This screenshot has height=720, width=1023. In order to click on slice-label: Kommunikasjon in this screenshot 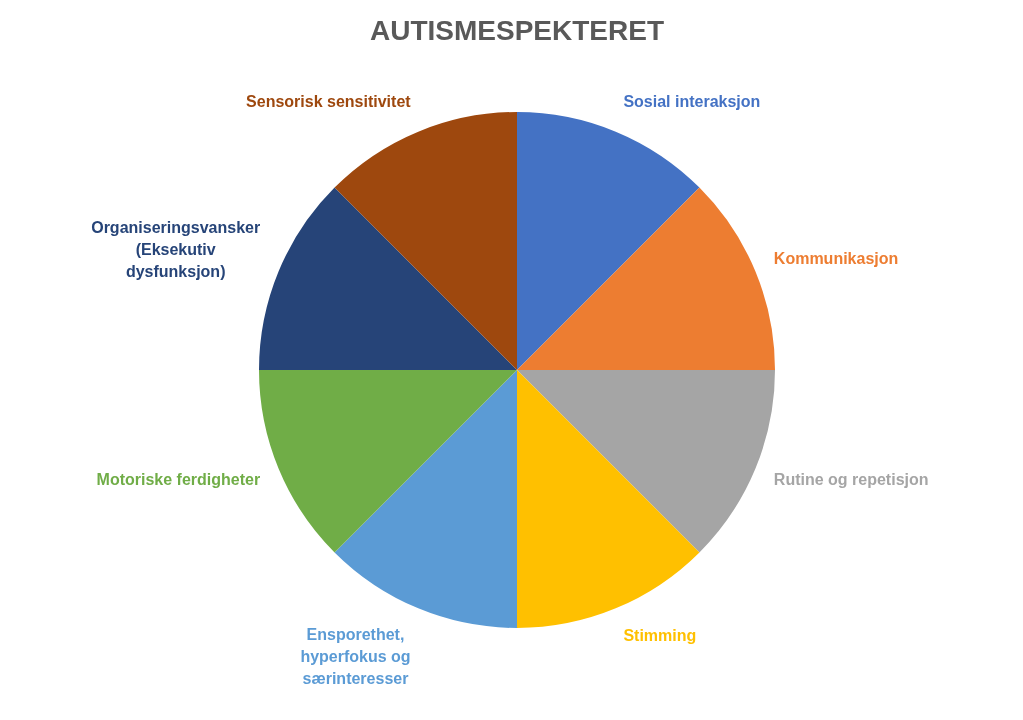, I will do `click(836, 258)`.